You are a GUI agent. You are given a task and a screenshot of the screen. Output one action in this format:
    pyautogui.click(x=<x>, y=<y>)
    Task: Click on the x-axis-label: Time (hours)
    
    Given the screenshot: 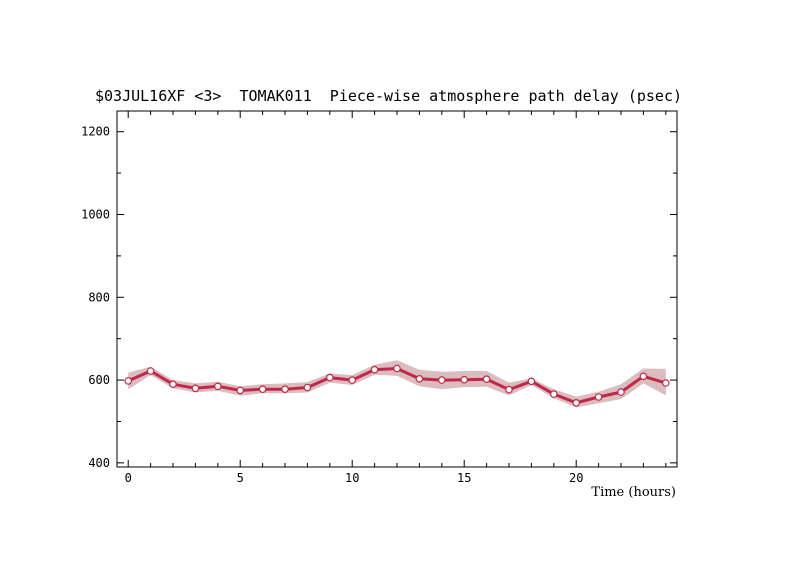 What is the action you would take?
    pyautogui.click(x=633, y=492)
    